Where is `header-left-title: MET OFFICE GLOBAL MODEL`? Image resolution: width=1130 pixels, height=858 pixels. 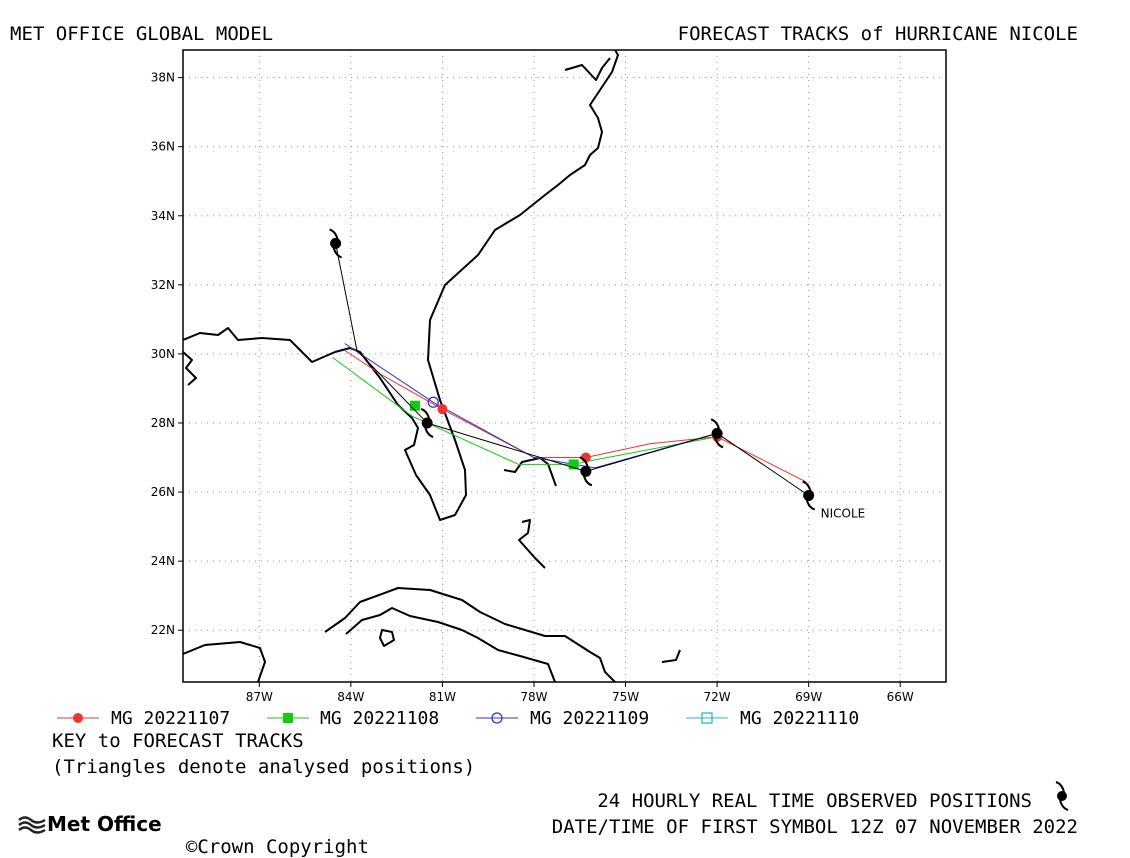 header-left-title: MET OFFICE GLOBAL MODEL is located at coordinates (142, 34).